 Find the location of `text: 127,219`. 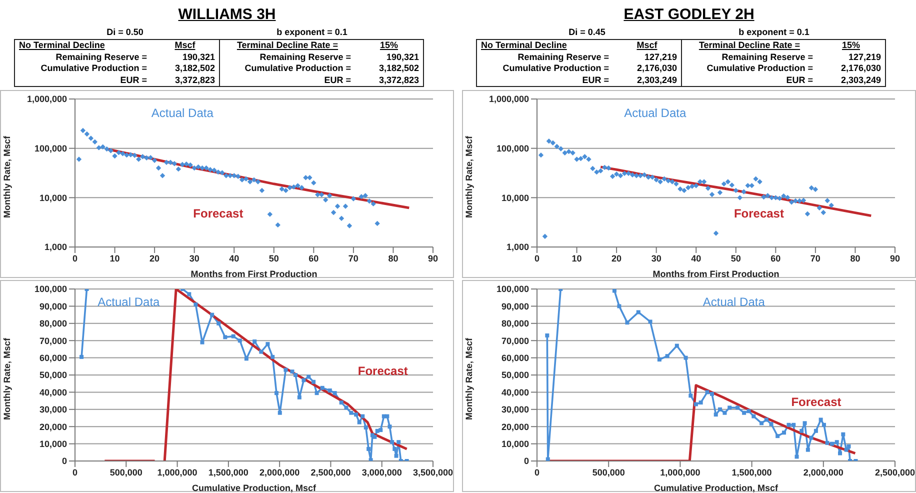

text: 127,219 is located at coordinates (660, 57).